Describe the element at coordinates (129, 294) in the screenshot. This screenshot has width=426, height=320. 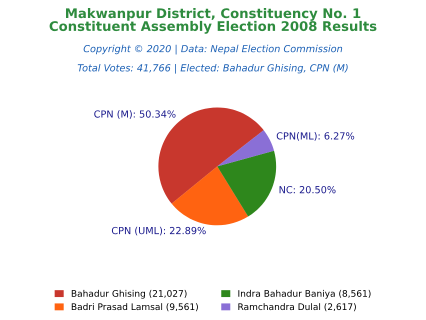
I see `legend-label: Bahadur Ghising (21,027)` at that location.